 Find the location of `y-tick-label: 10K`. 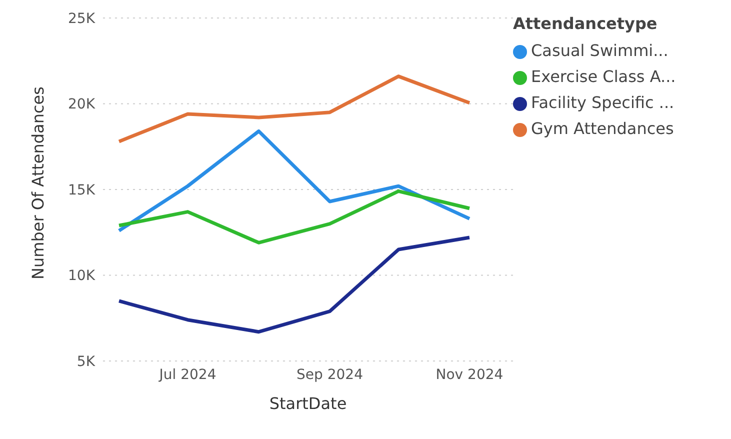

y-tick-label: 10K is located at coordinates (82, 276).